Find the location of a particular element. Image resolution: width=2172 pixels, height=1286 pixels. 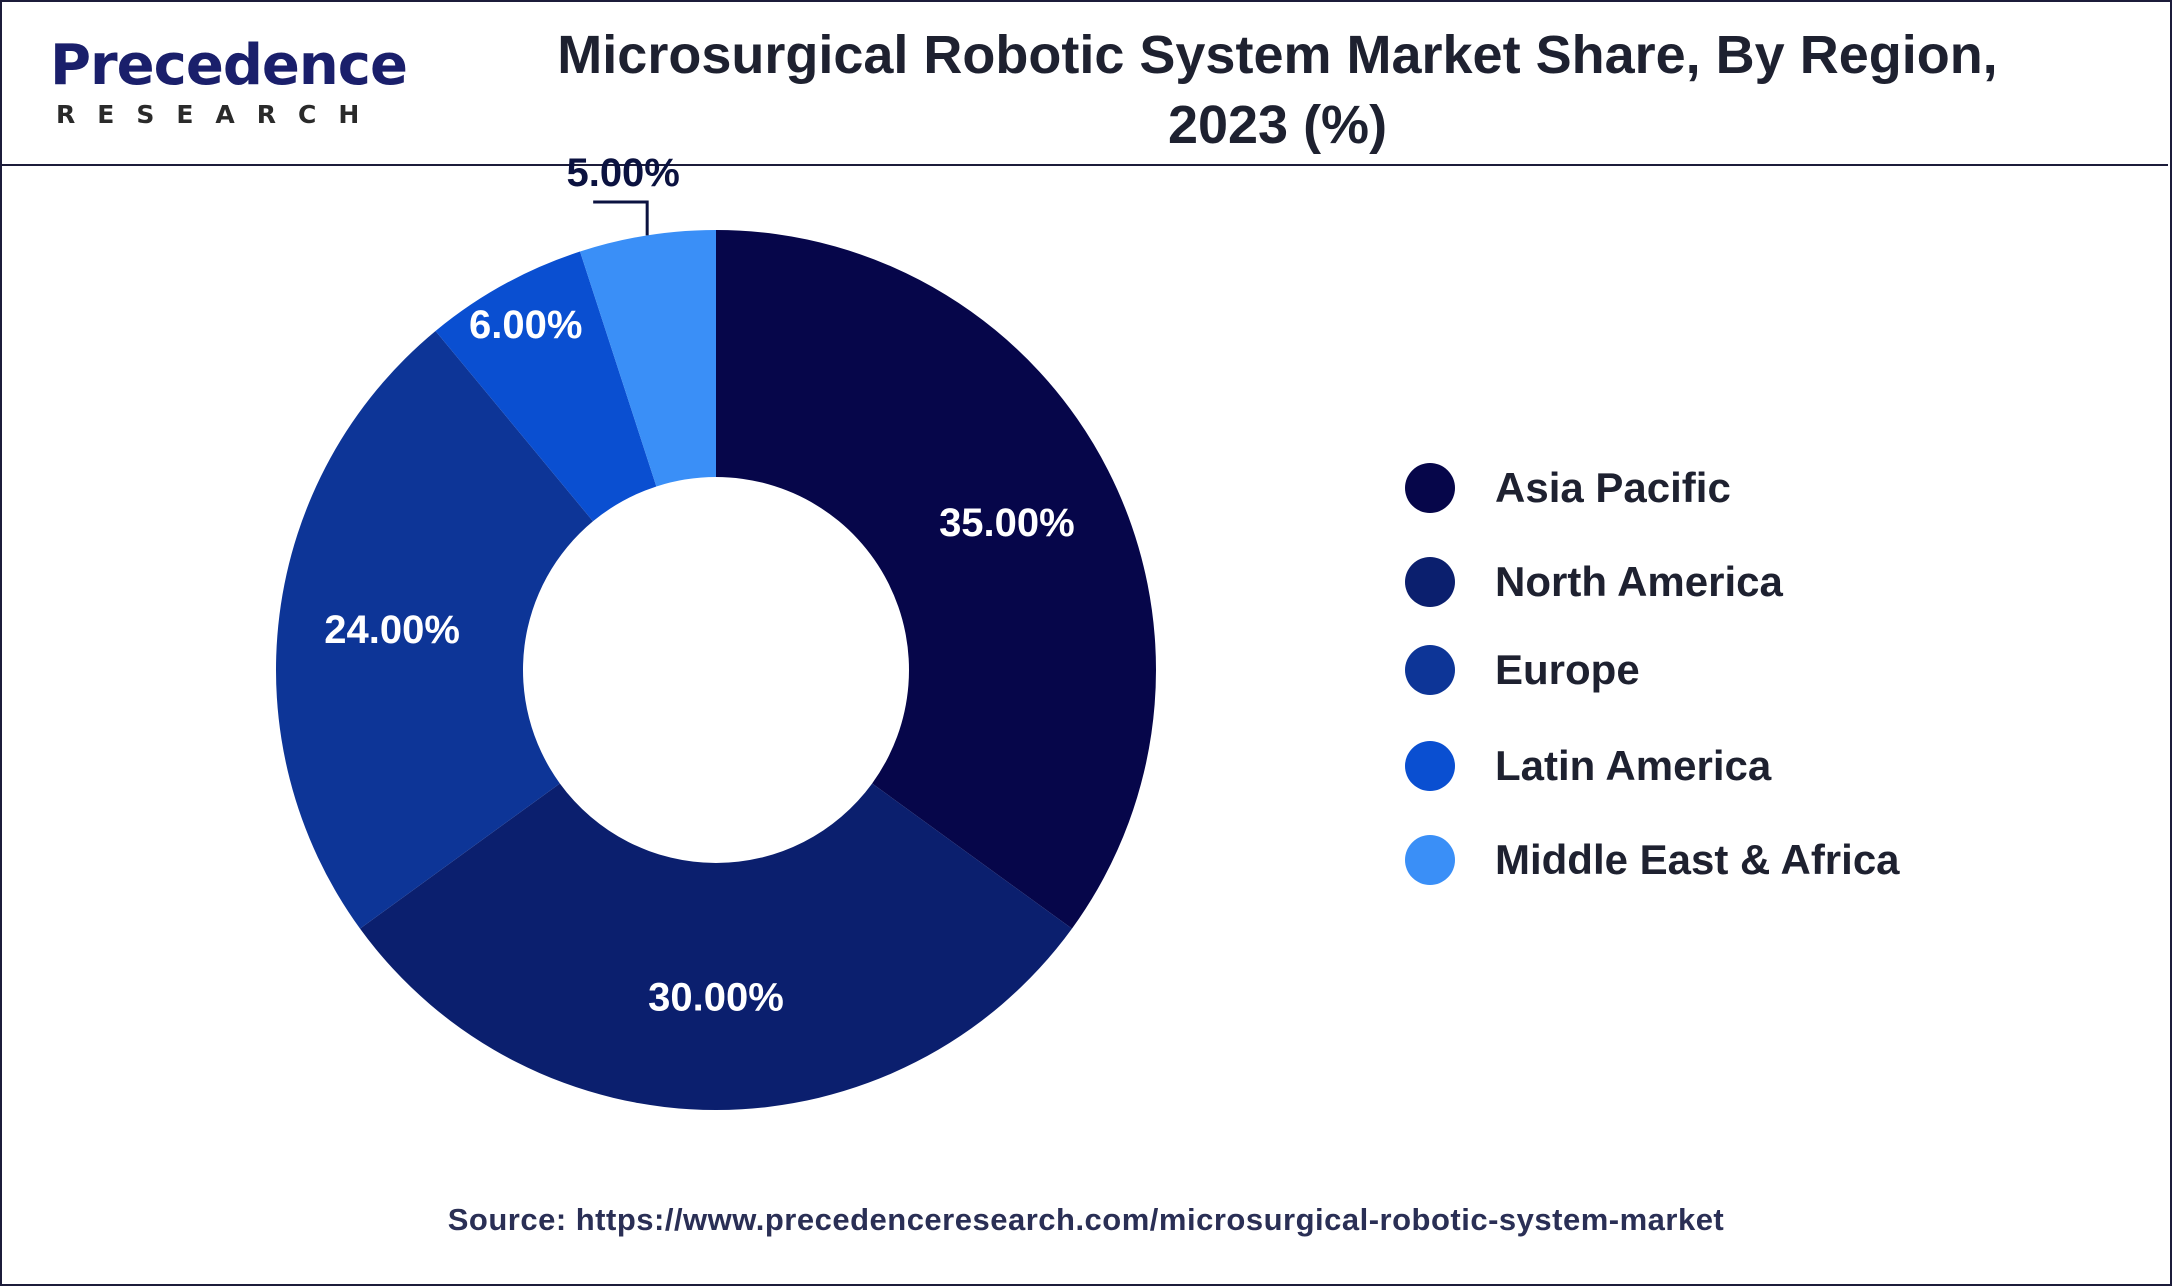

callout-leader is located at coordinates (621, 218).